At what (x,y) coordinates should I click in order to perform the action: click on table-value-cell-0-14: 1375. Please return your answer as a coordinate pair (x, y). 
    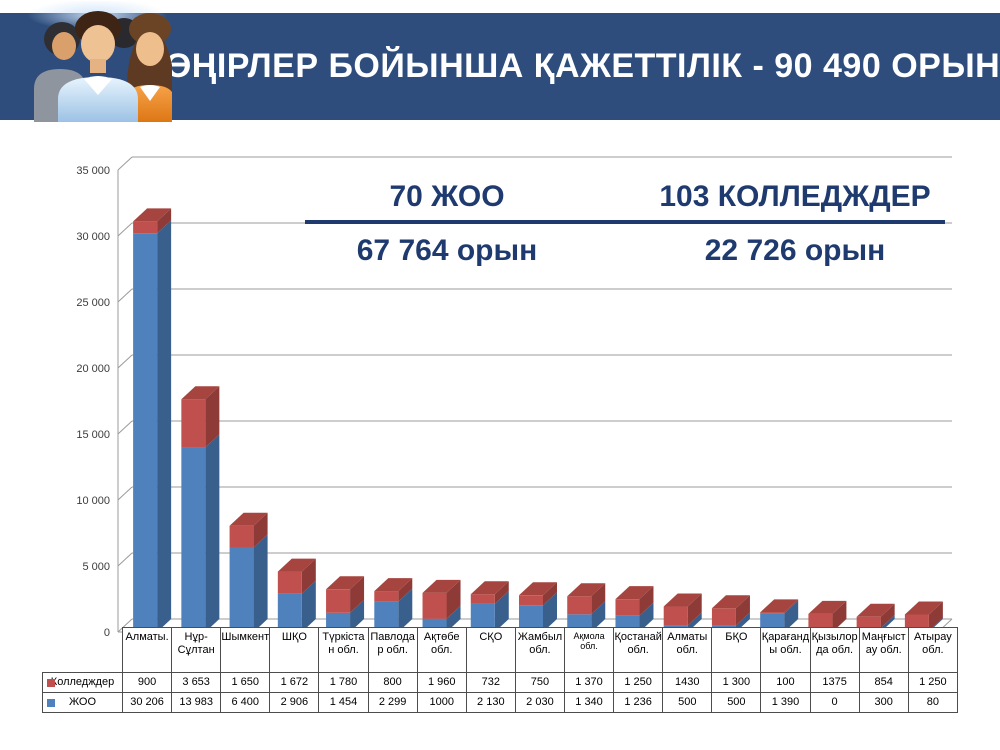
    Looking at the image, I should click on (834, 682).